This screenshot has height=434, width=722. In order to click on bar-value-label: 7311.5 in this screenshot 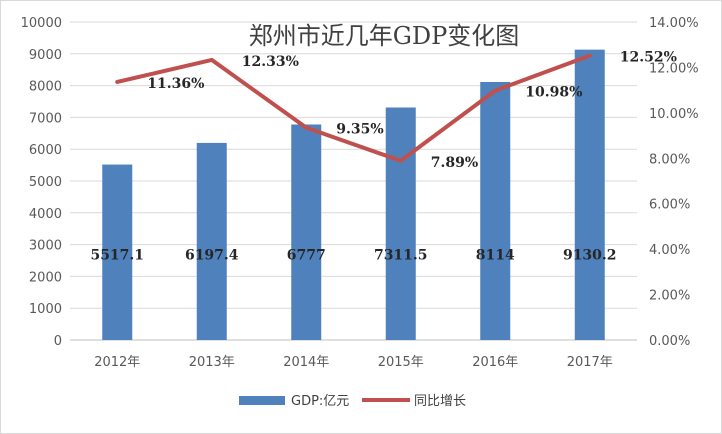, I will do `click(401, 256)`.